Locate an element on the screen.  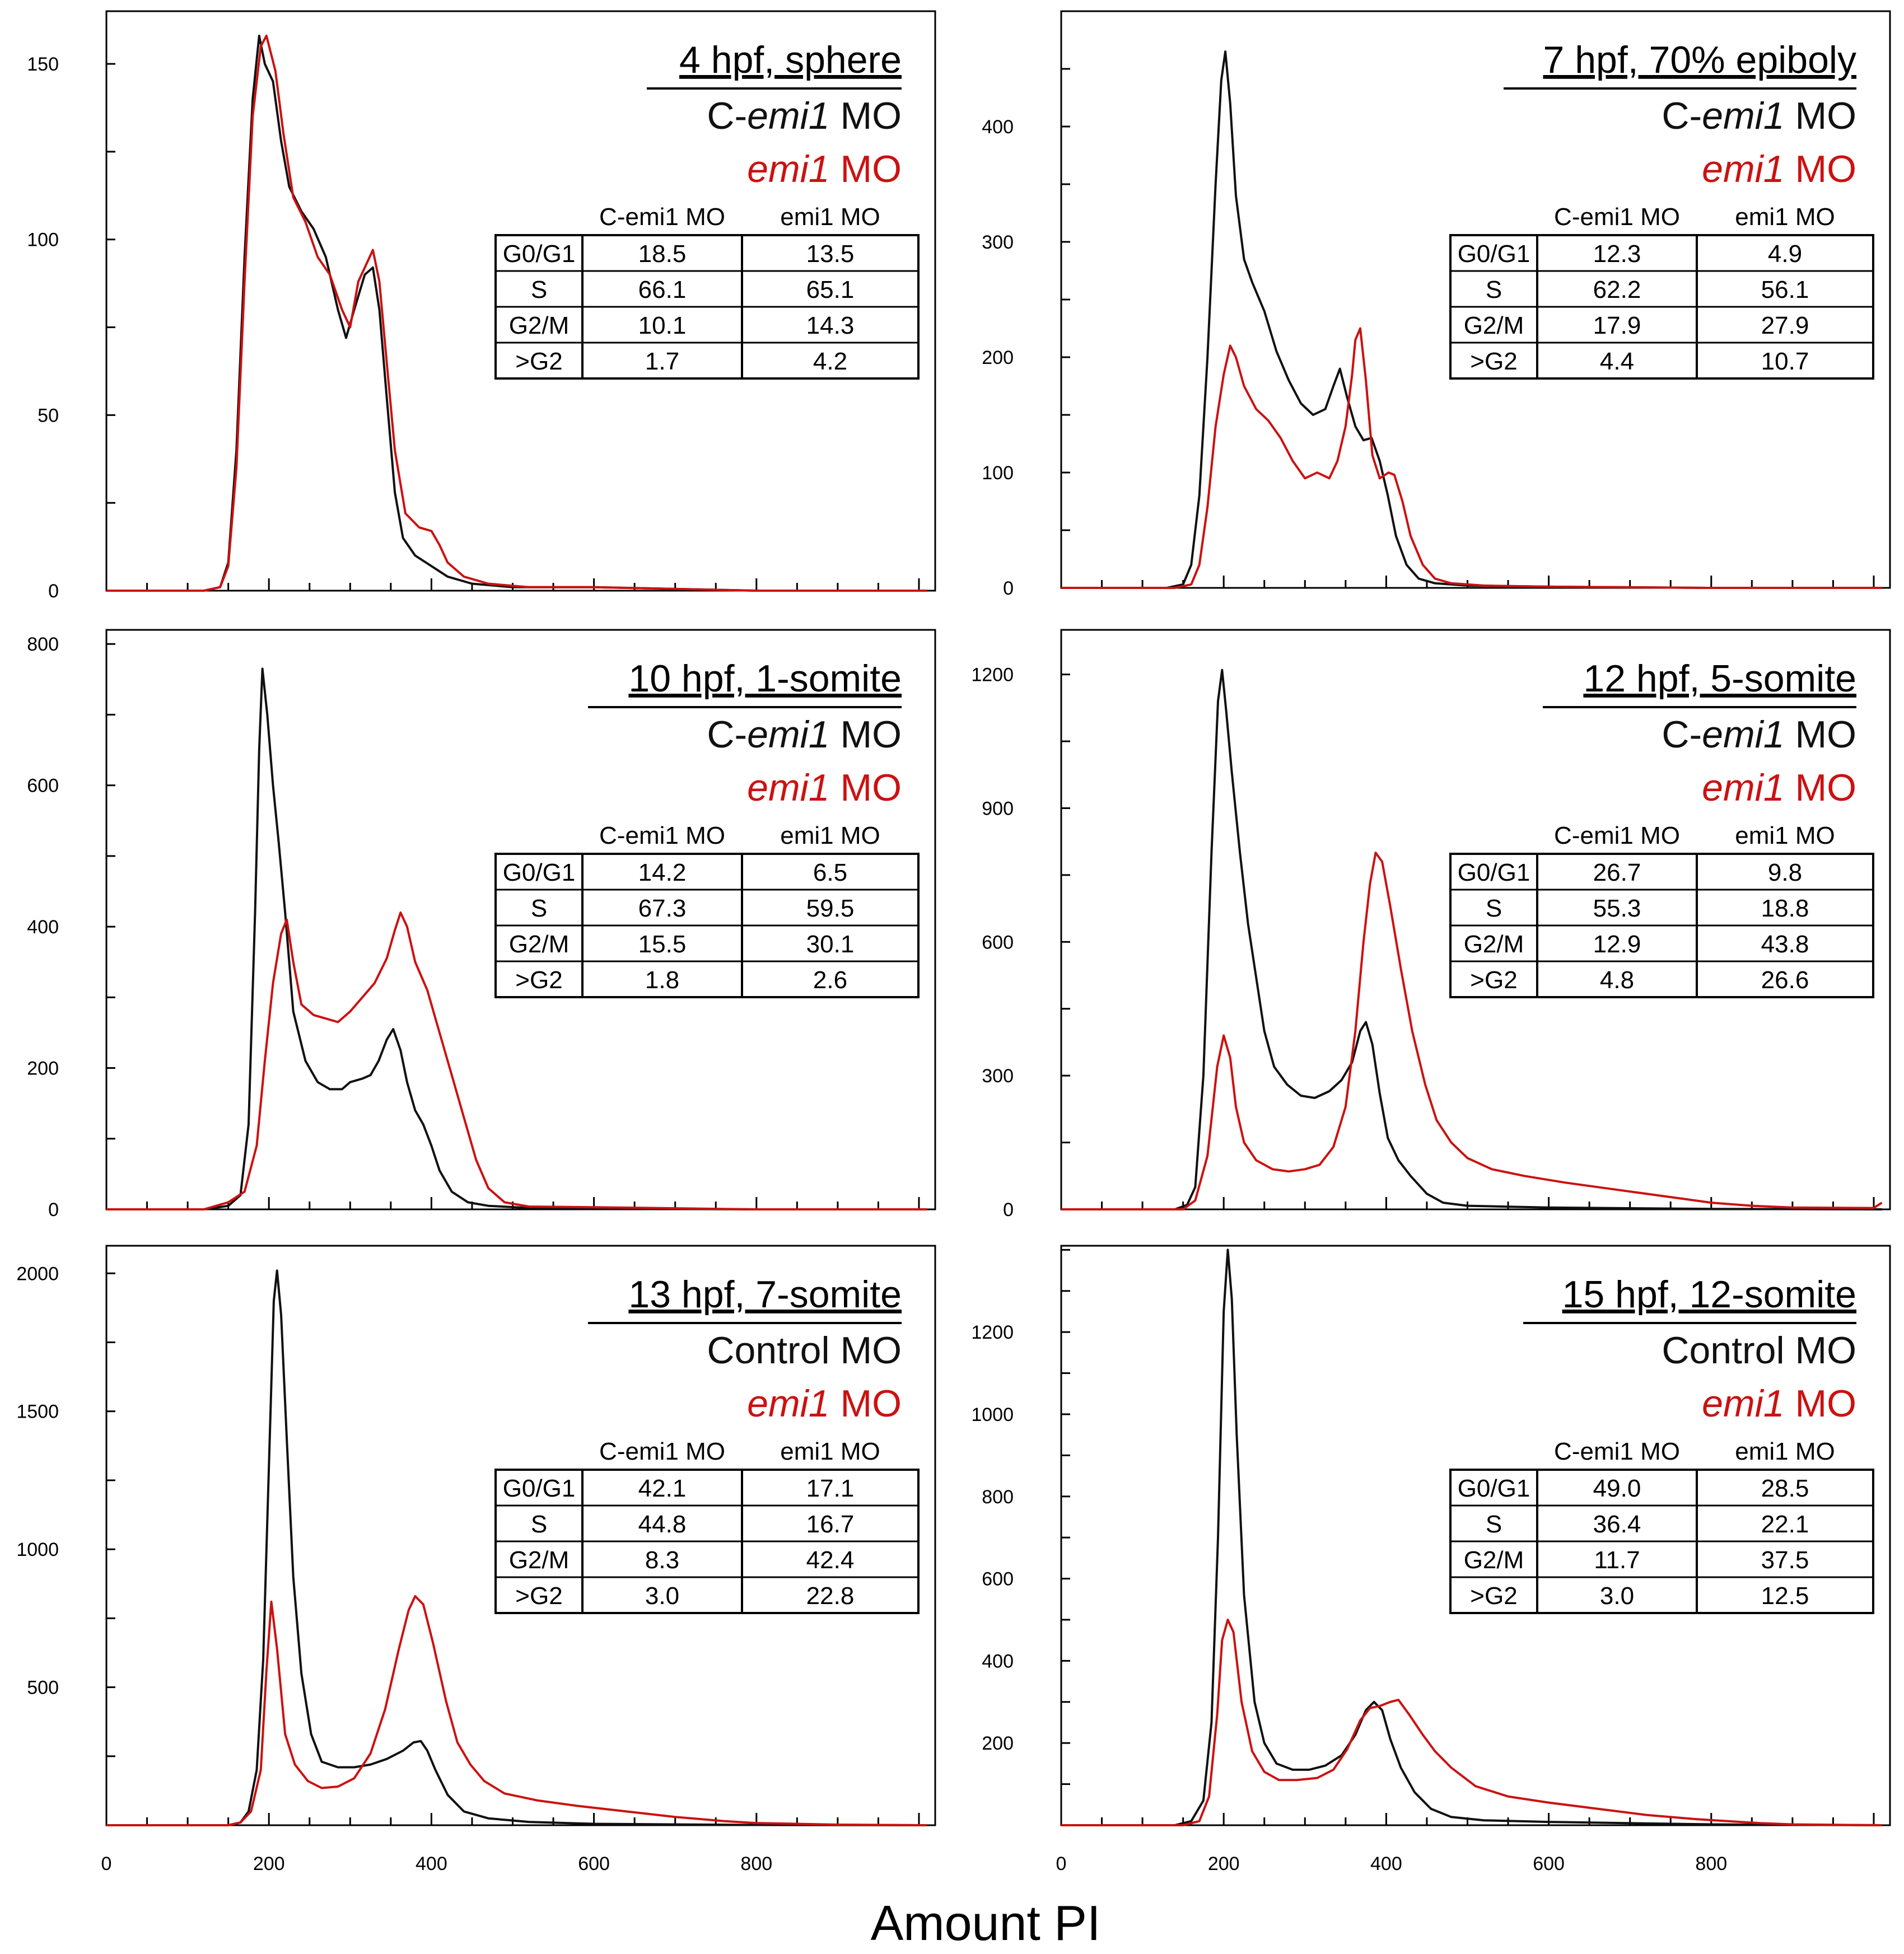
table-cell: 59.5 is located at coordinates (831, 908).